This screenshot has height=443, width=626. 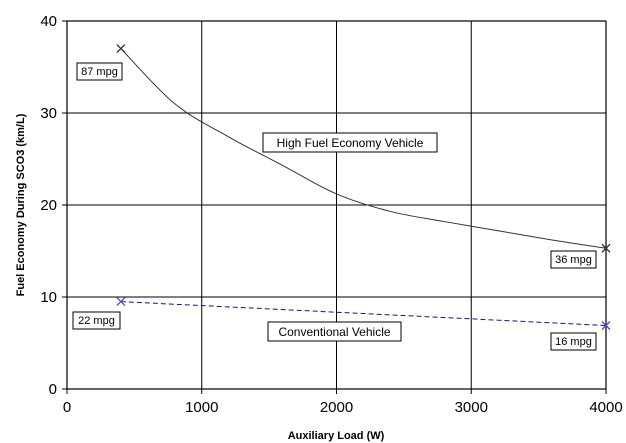 I want to click on x-tick-label: 1000, so click(x=201, y=407).